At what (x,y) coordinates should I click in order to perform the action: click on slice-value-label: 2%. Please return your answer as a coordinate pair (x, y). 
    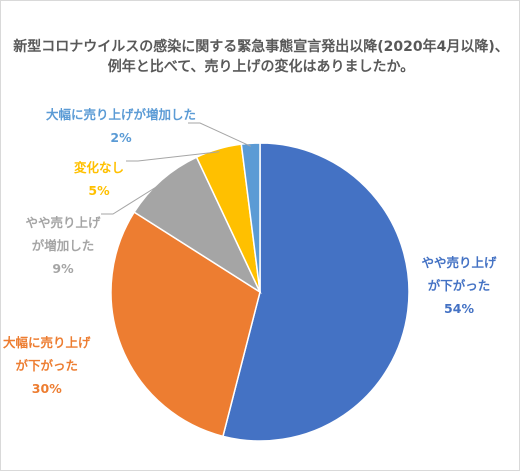
    Looking at the image, I should click on (121, 137).